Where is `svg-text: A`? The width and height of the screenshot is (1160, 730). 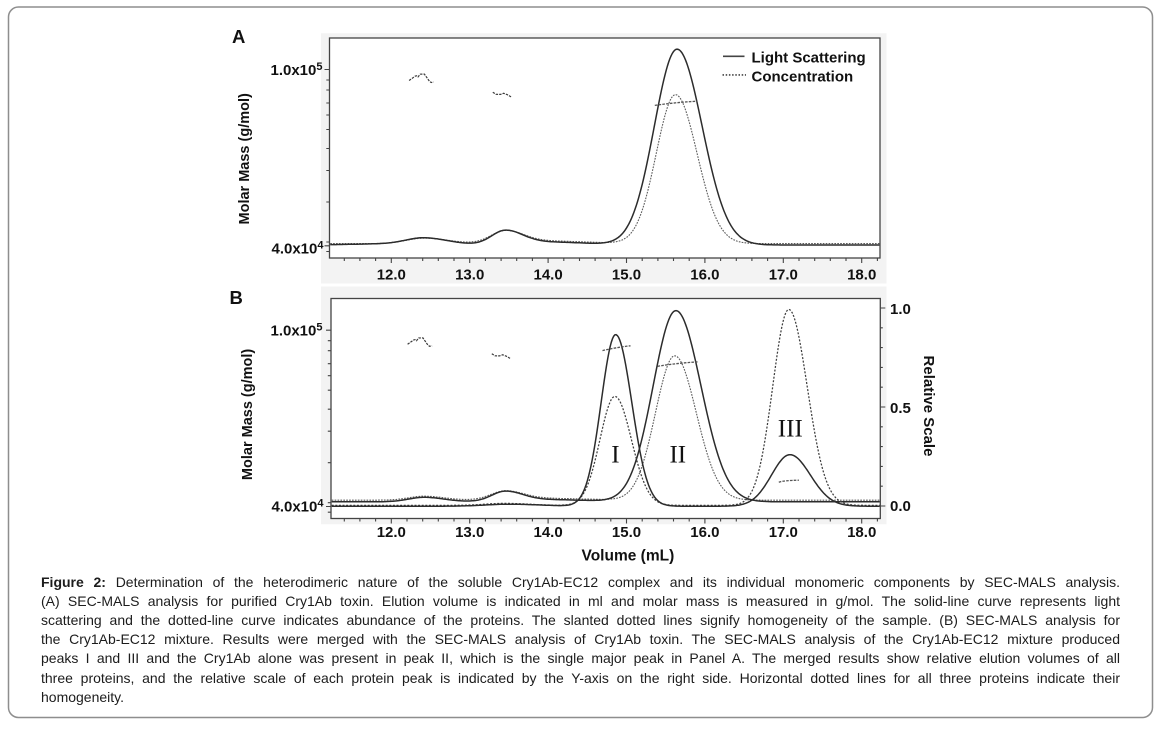 svg-text: A is located at coordinates (238, 36).